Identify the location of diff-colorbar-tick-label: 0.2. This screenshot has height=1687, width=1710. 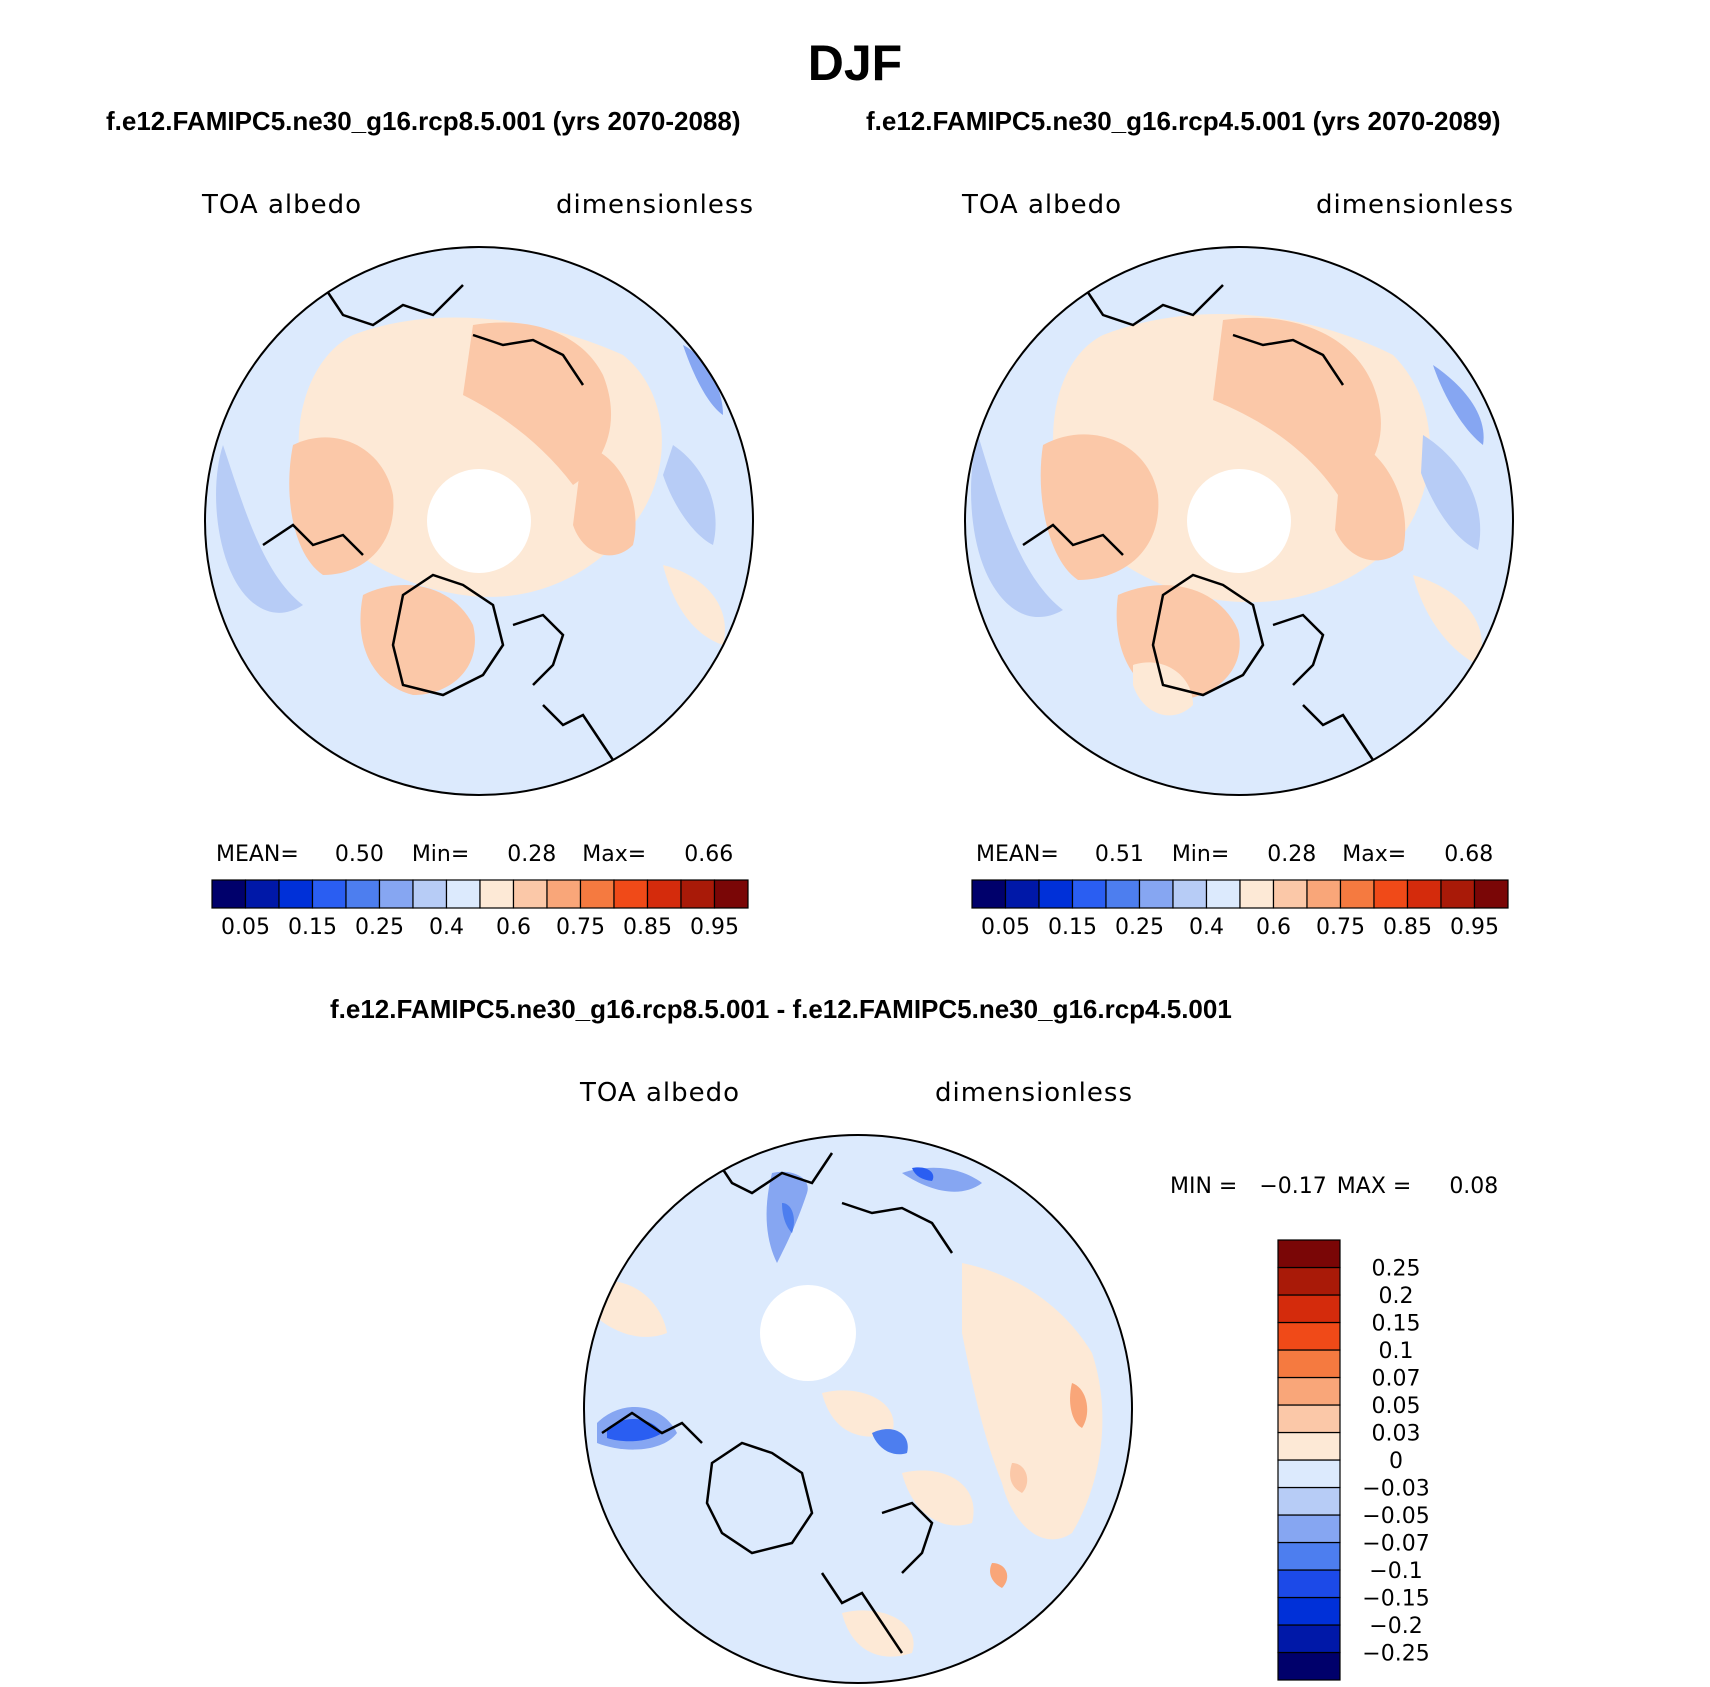
(1396, 1296).